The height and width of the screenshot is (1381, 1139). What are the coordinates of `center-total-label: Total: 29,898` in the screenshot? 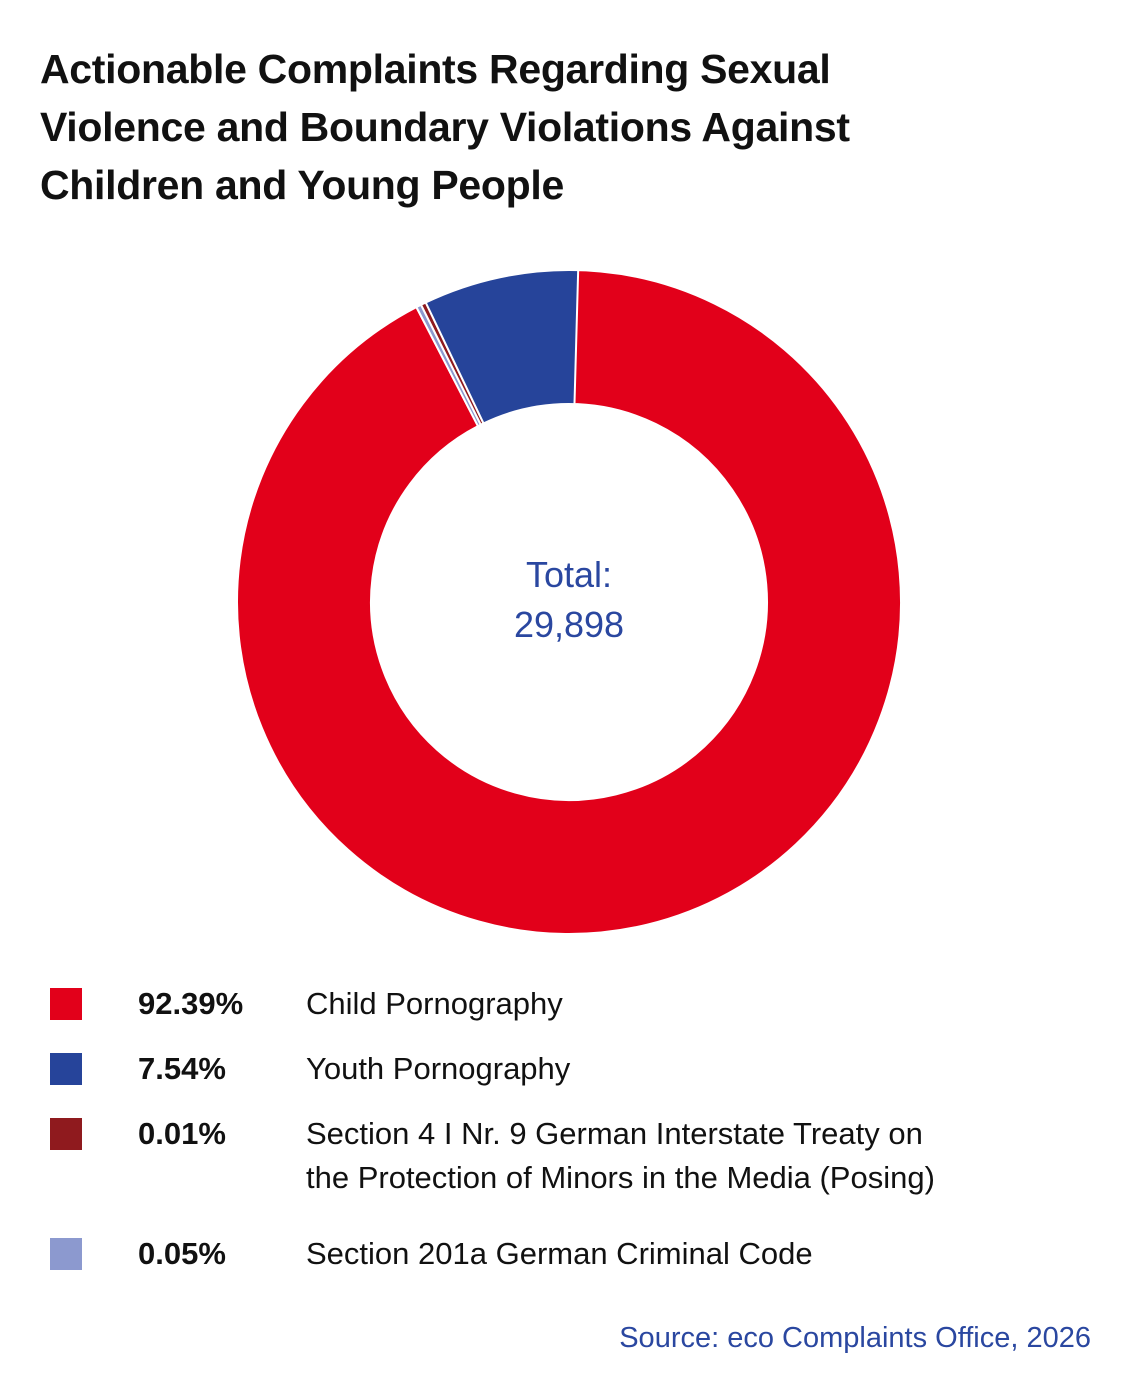 It's located at (569, 600).